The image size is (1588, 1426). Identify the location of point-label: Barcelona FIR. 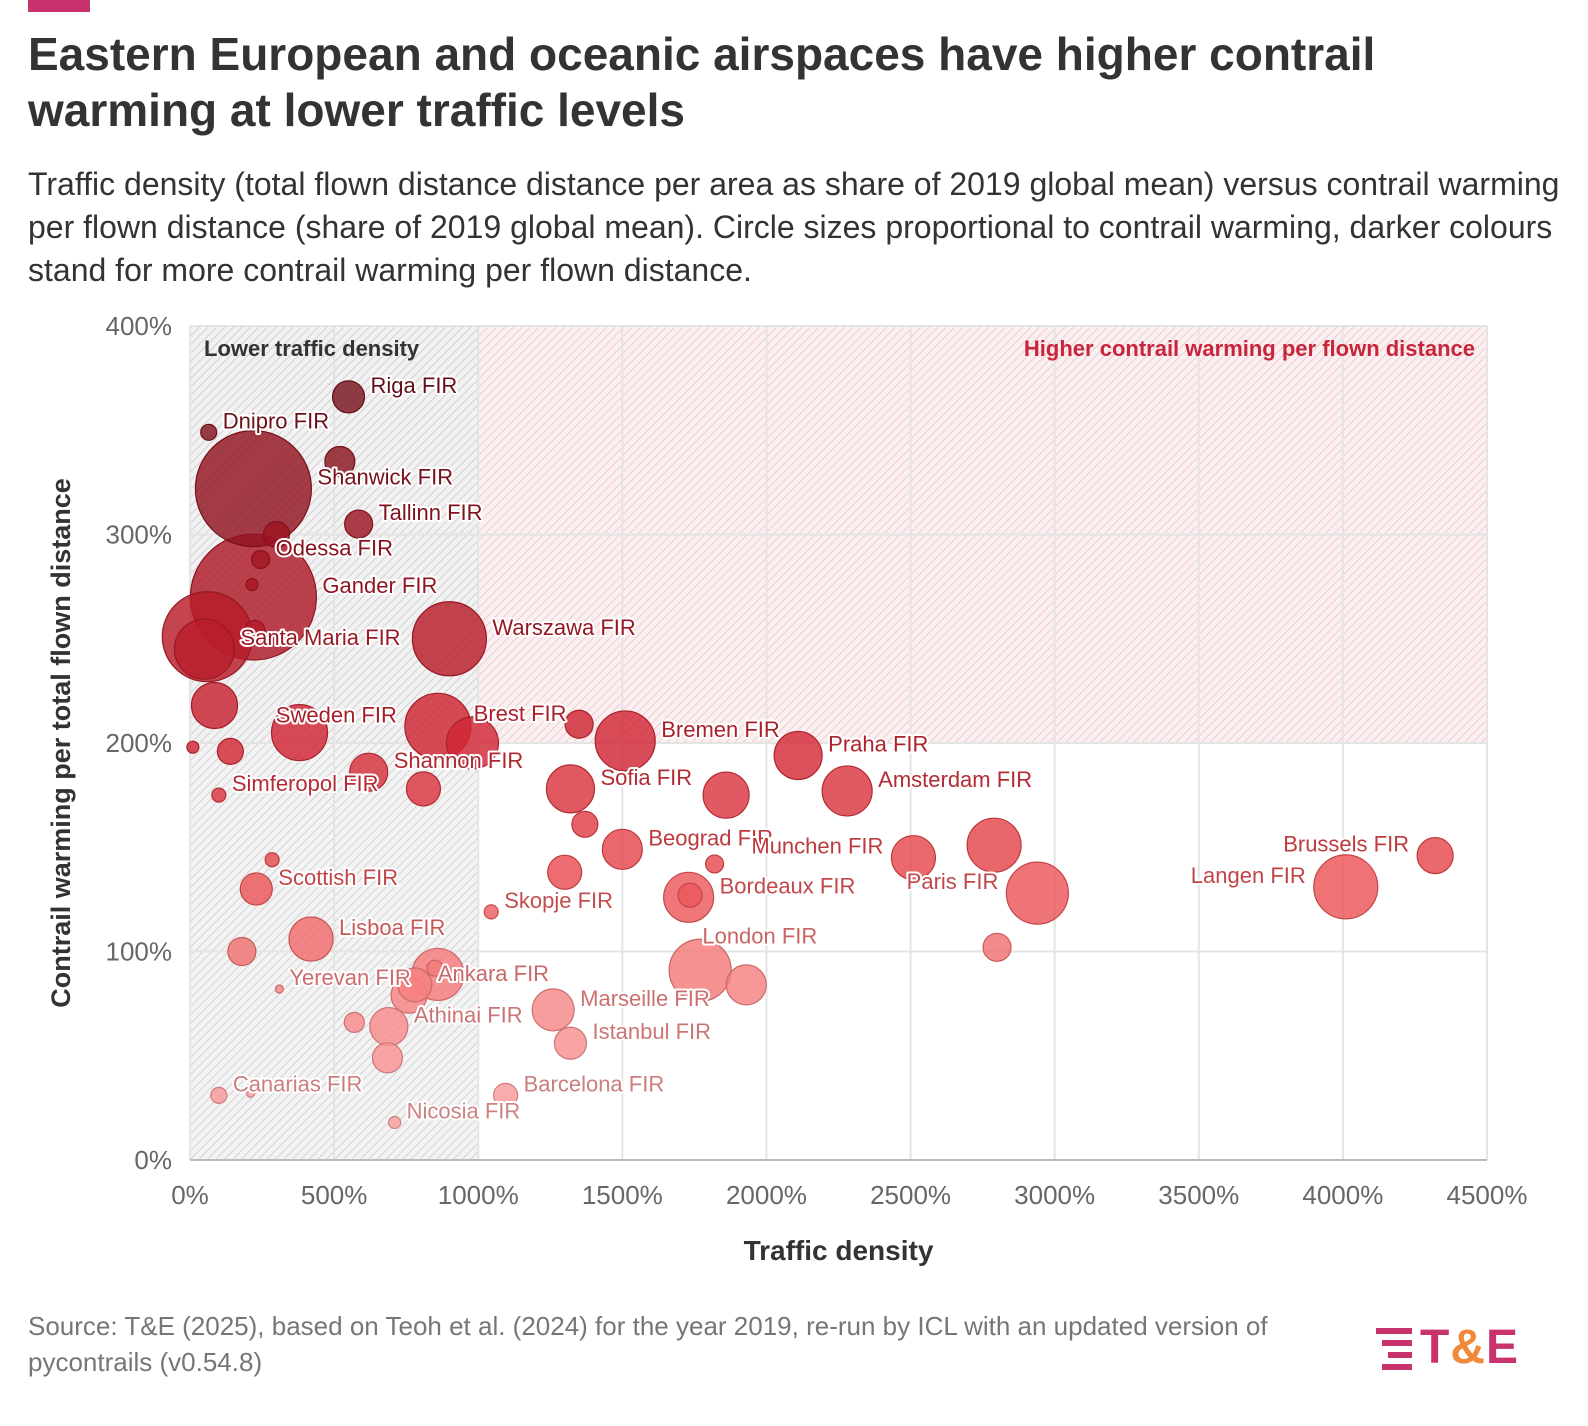
(594, 1083).